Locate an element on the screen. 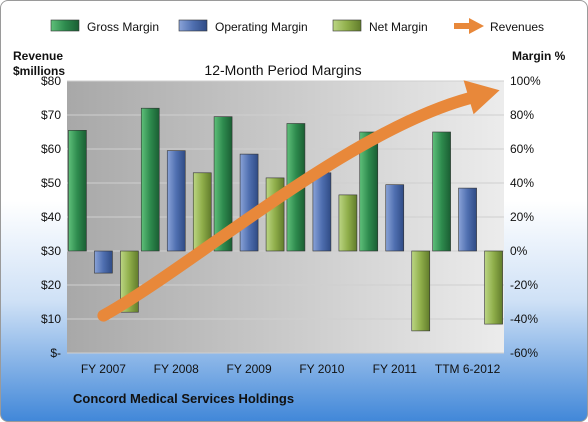 This screenshot has height=422, width=588. right-tick-label: 80% is located at coordinates (522, 115).